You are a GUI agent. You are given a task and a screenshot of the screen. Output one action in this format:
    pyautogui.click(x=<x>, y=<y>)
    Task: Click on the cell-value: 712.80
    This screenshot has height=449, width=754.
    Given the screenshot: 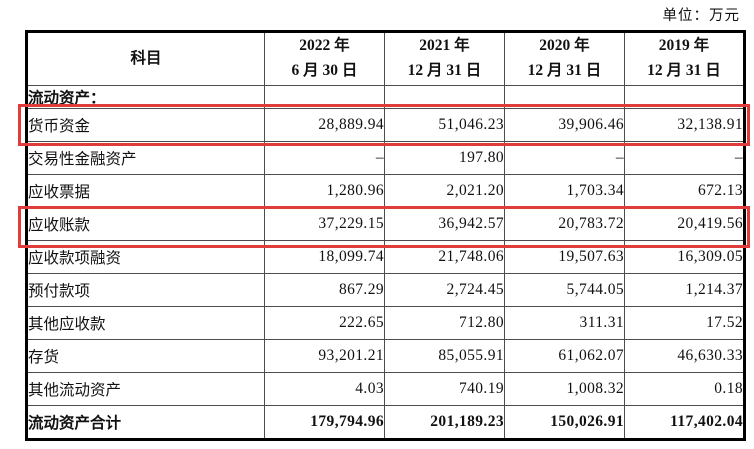 What is the action you would take?
    pyautogui.click(x=444, y=323)
    